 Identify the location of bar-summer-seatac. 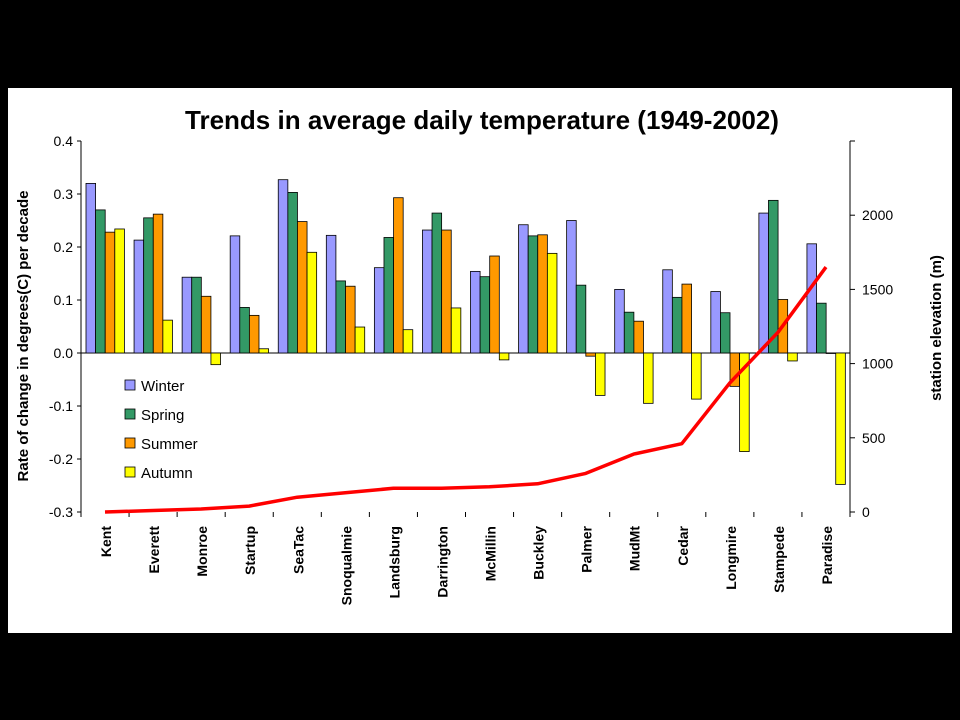
(302, 287).